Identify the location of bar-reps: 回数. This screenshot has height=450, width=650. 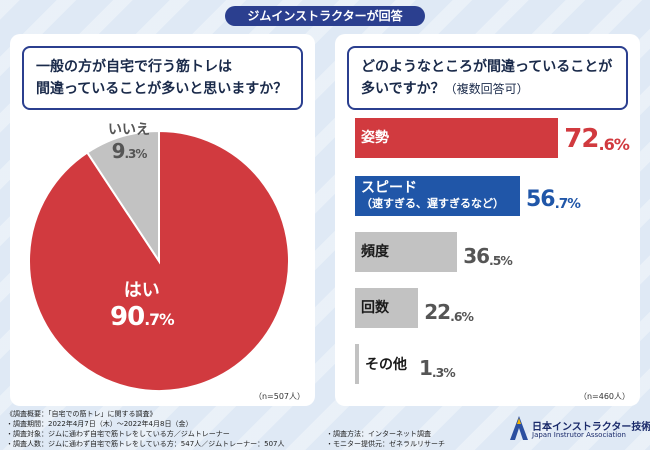
(387, 308).